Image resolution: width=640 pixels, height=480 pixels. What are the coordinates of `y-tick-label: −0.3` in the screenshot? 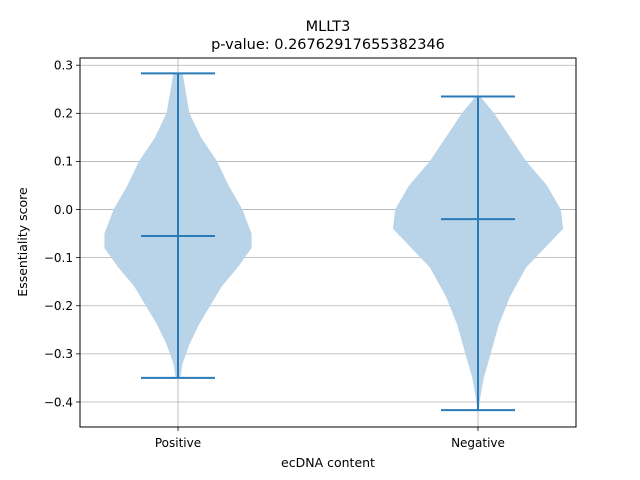 It's located at (58, 354).